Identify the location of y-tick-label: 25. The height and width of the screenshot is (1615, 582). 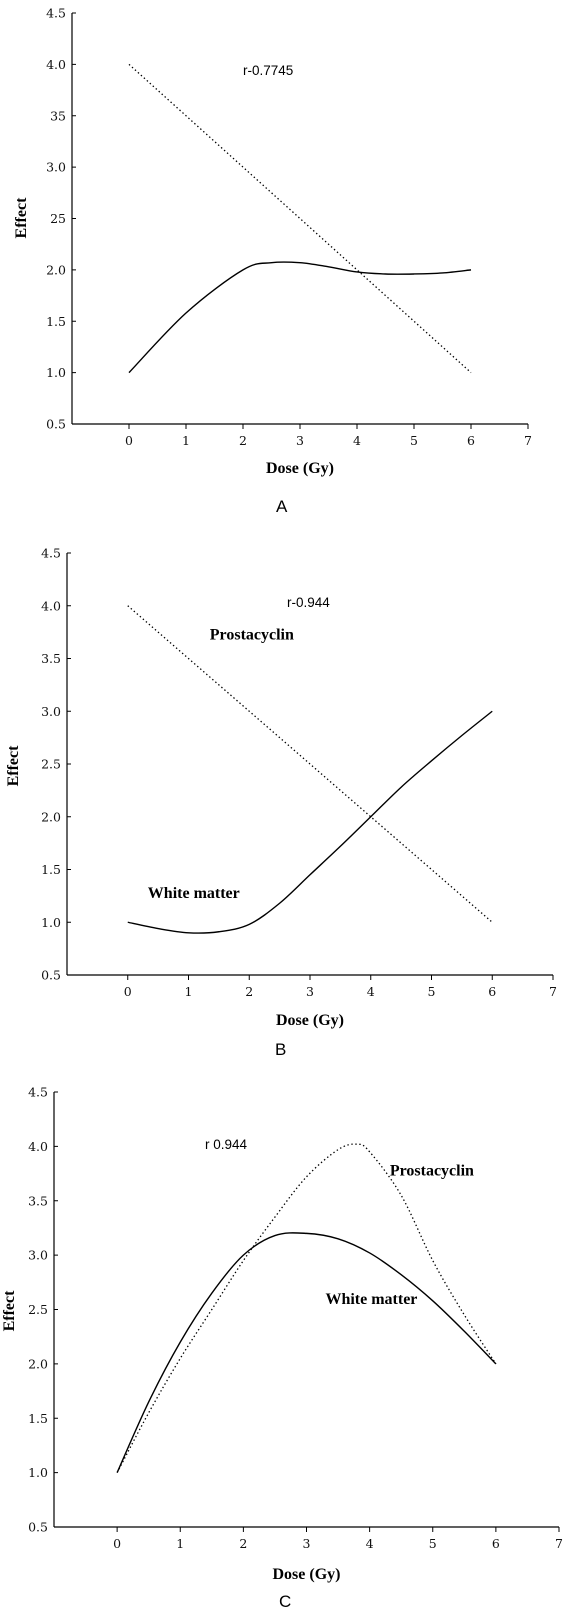
(58, 218).